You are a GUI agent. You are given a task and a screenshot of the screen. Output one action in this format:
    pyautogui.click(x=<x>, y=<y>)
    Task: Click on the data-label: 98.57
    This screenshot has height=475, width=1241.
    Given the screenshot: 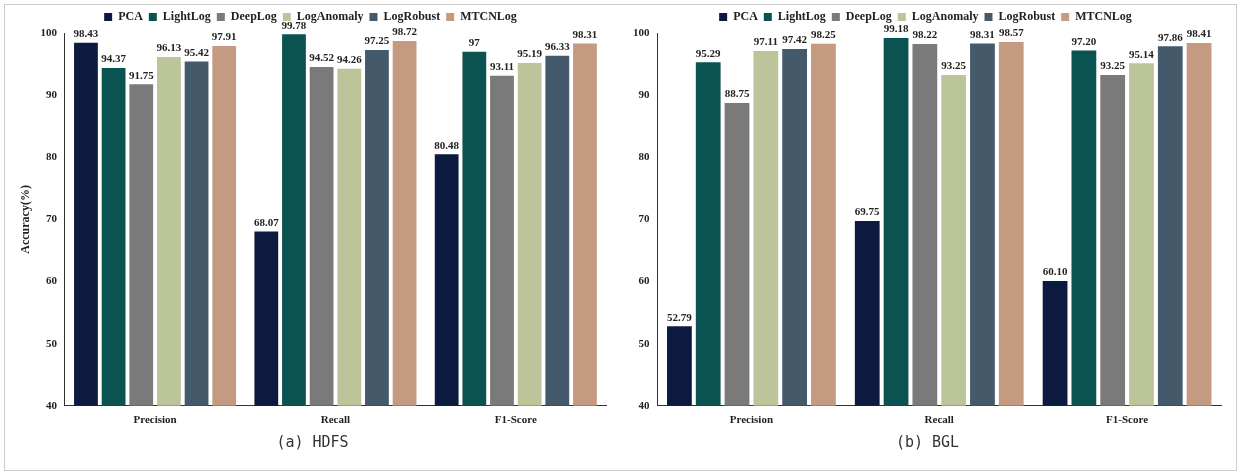 What is the action you would take?
    pyautogui.click(x=1011, y=32)
    